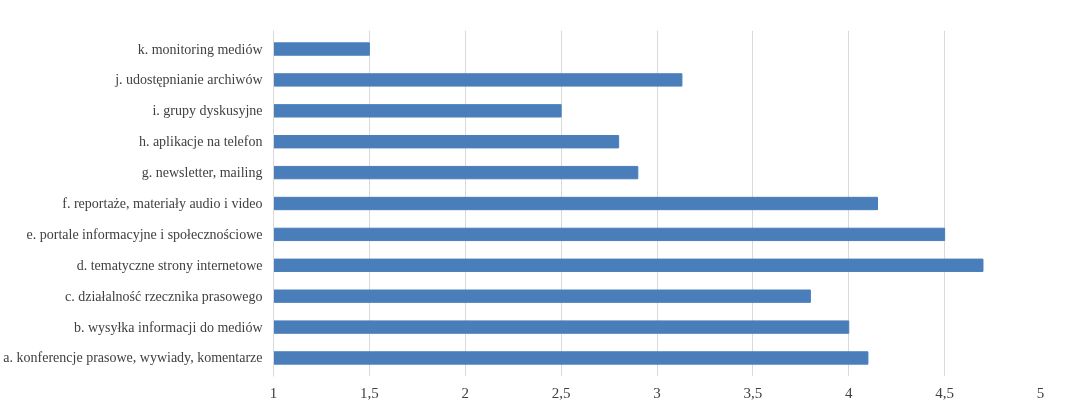 Image resolution: width=1069 pixels, height=405 pixels. What do you see at coordinates (168, 327) in the screenshot?
I see `y-tick-label: b. wysyłka informacji do mediów` at bounding box center [168, 327].